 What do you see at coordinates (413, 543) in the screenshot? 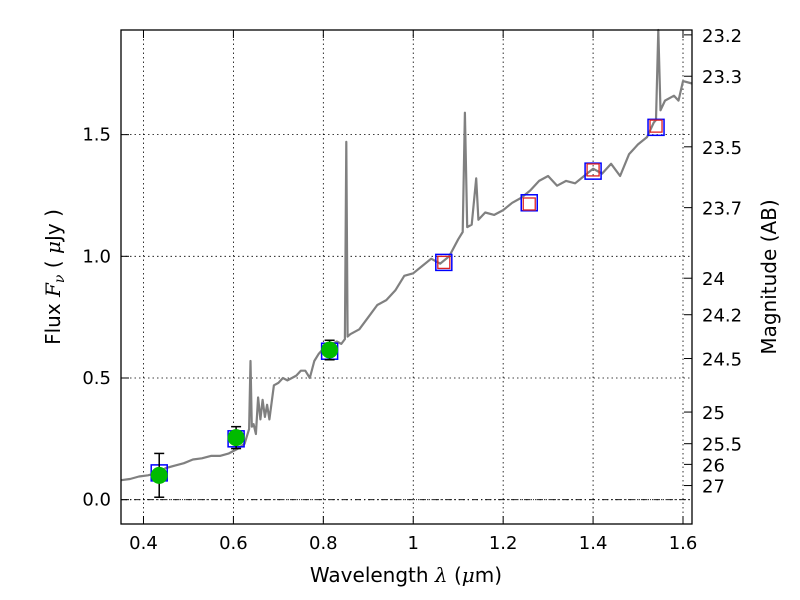
I see `x-tick-label: 1` at bounding box center [413, 543].